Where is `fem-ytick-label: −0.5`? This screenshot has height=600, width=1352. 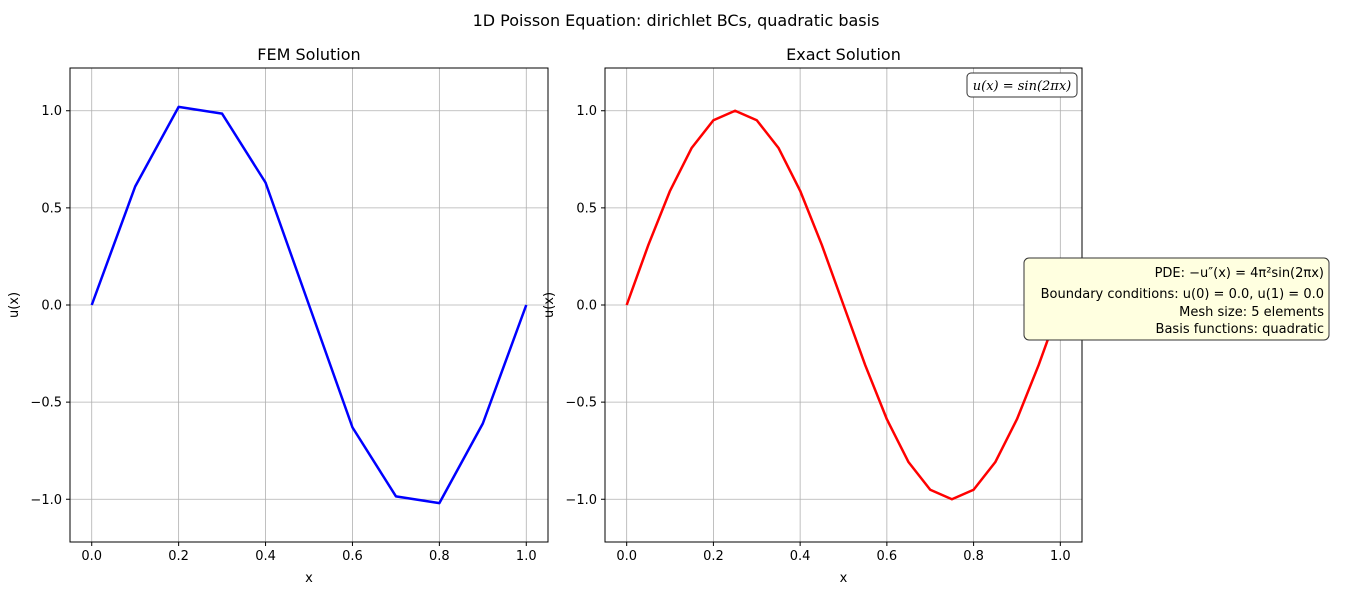
fem-ytick-label: −0.5 is located at coordinates (46, 403).